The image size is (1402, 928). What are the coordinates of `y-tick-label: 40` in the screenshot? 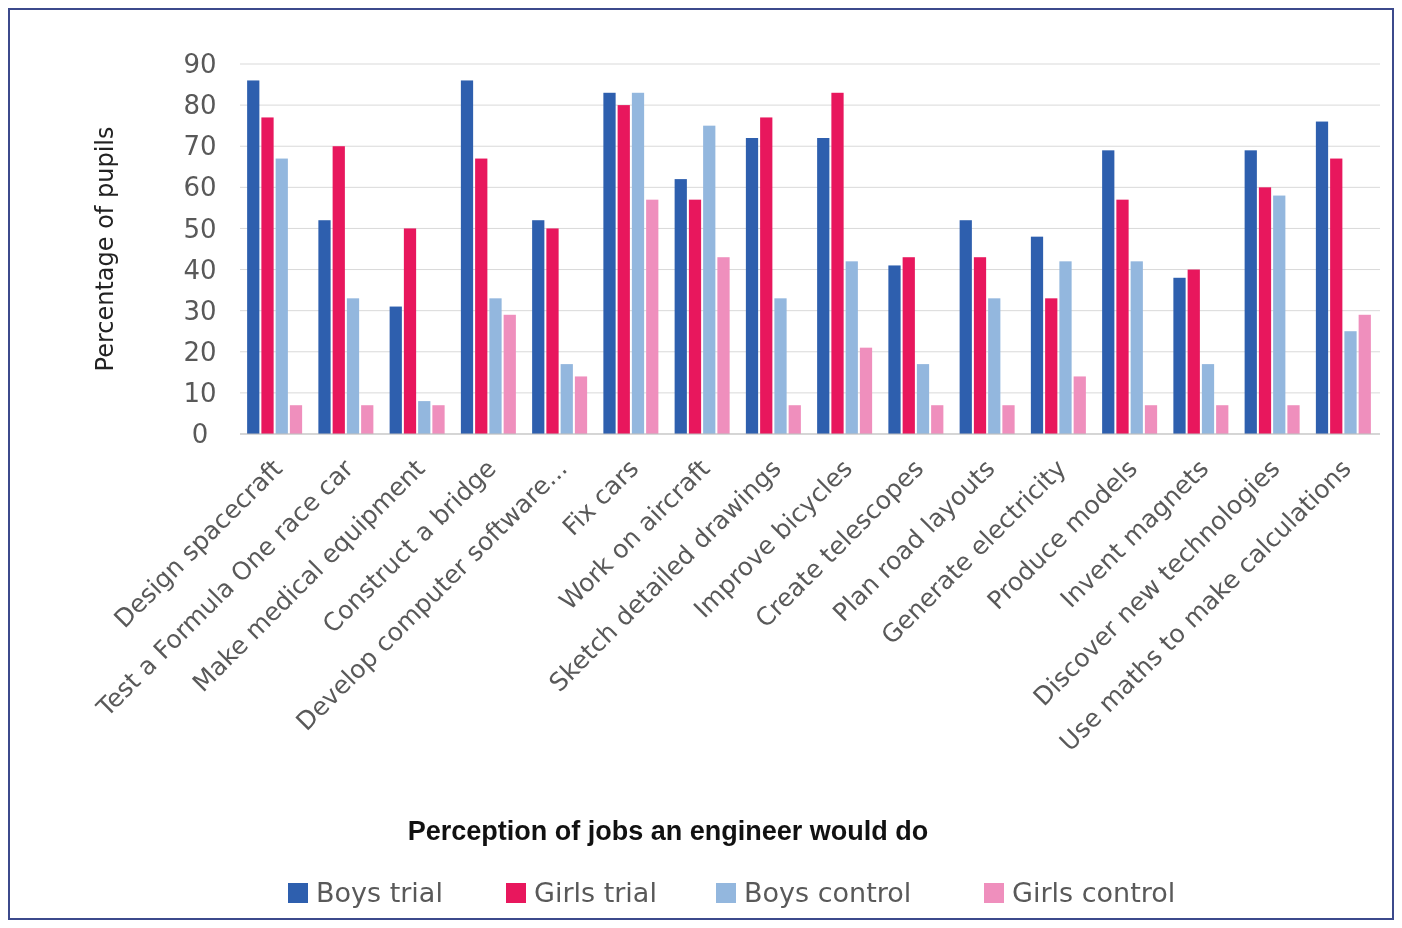 It's located at (200, 269).